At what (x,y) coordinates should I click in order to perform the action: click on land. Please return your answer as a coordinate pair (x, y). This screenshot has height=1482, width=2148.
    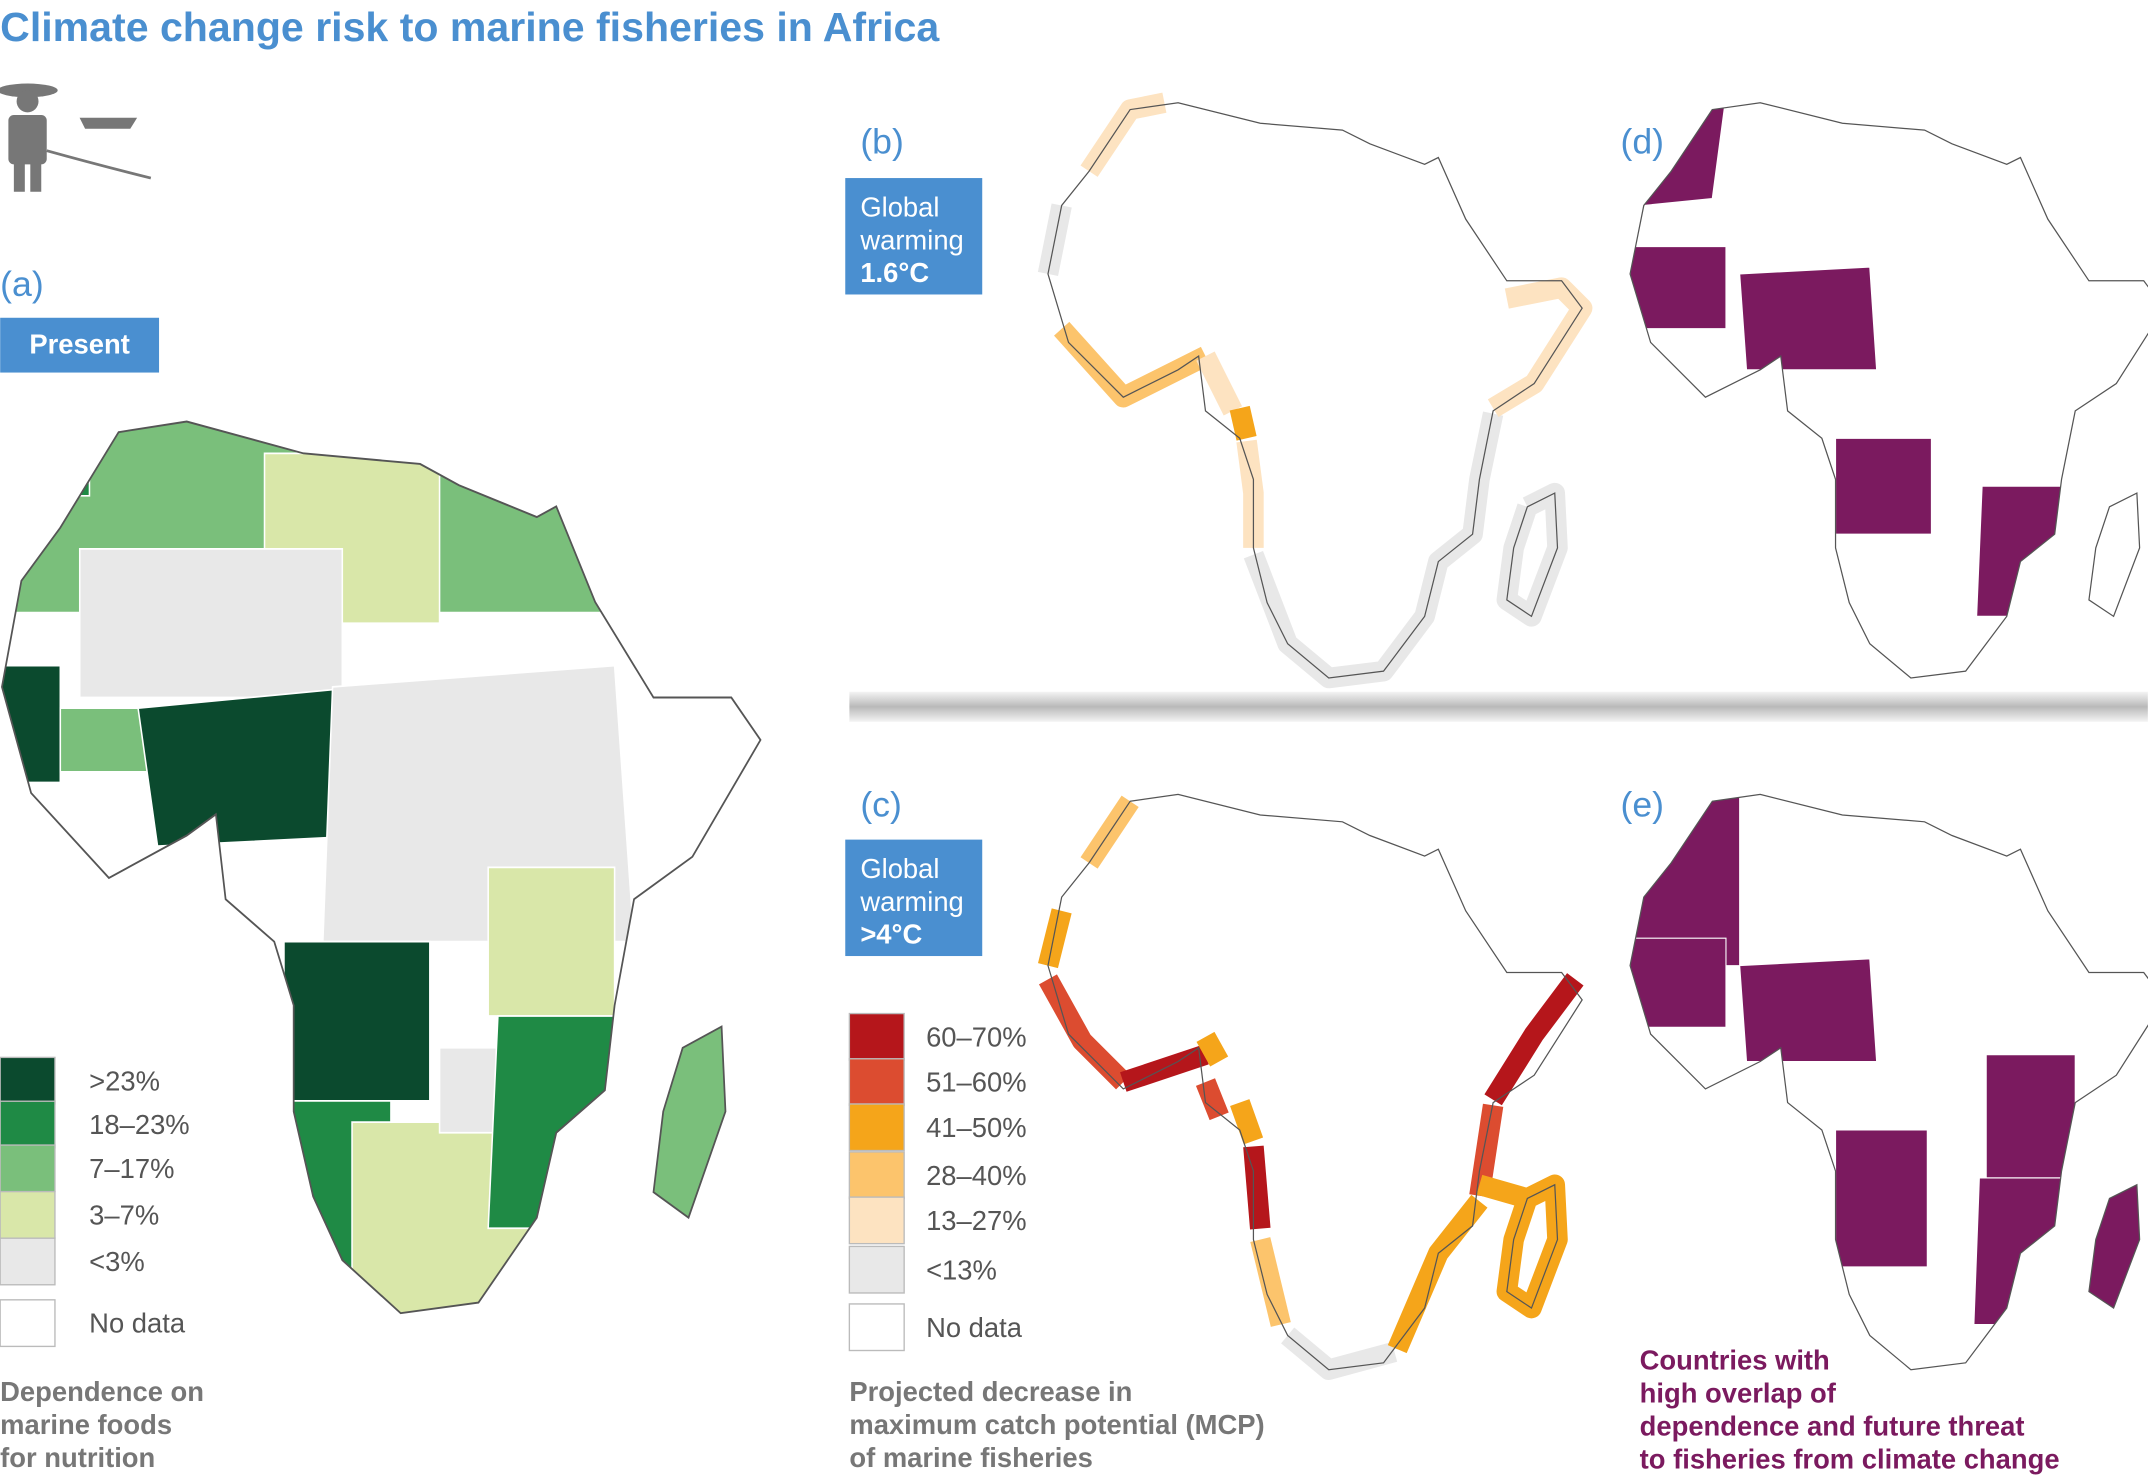
    Looking at the image, I should click on (2114, 555).